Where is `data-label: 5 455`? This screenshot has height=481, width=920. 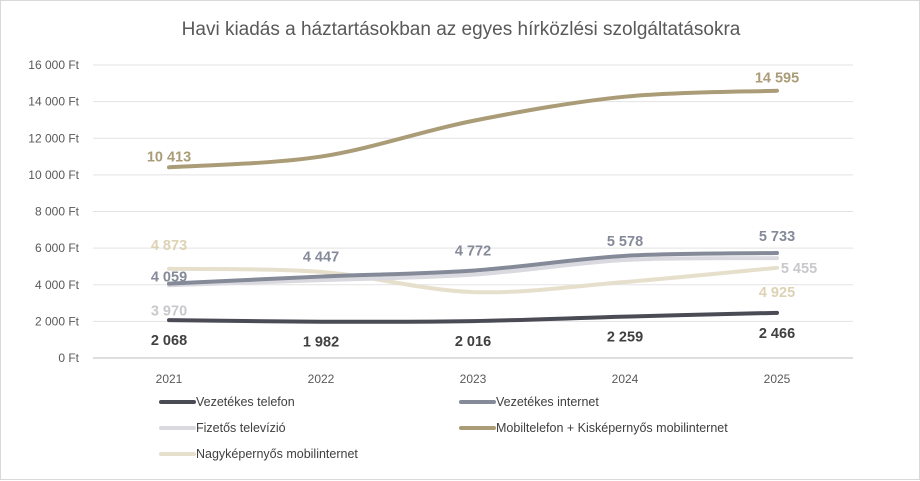
data-label: 5 455 is located at coordinates (799, 269).